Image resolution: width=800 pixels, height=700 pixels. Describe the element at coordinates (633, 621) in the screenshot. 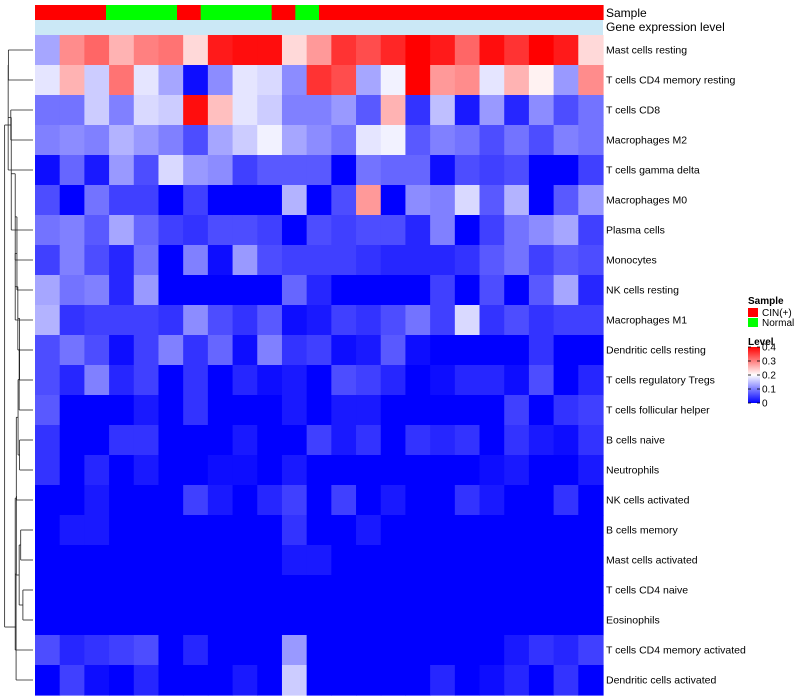

I see `row-label: Eosinophils` at that location.